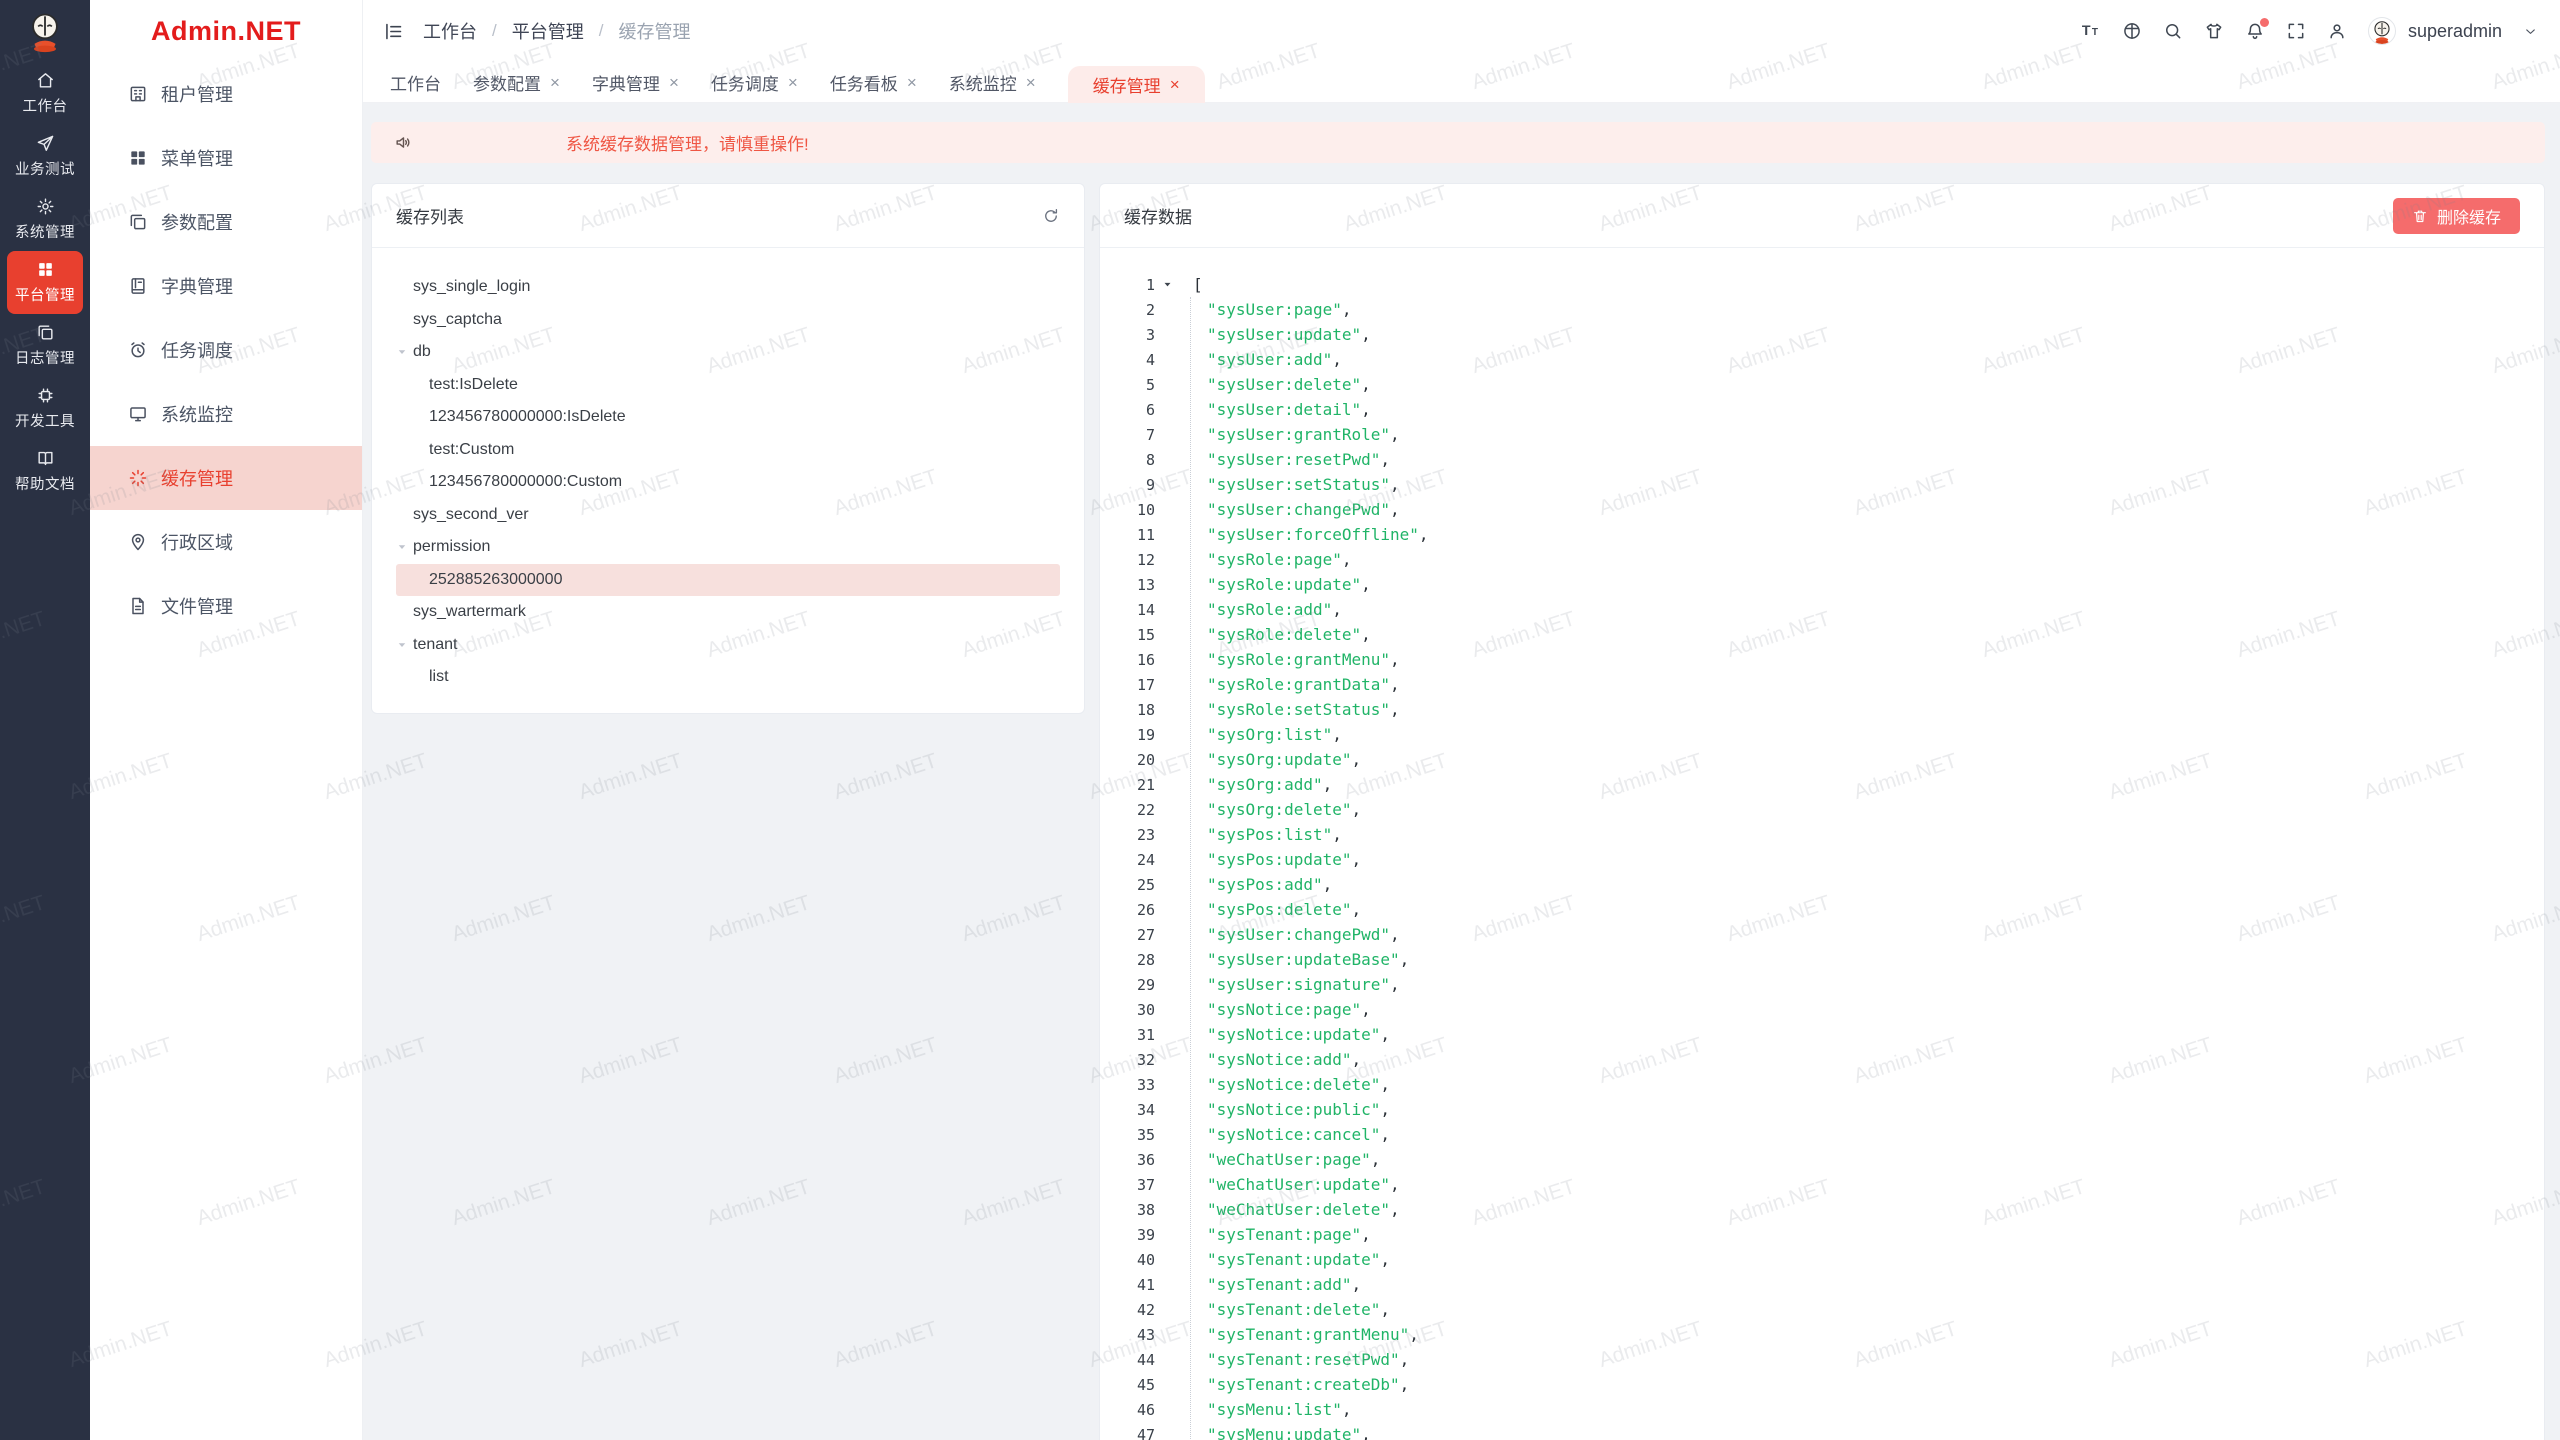 This screenshot has width=2560, height=1440. I want to click on fullscreen-icon, so click(2296, 31).